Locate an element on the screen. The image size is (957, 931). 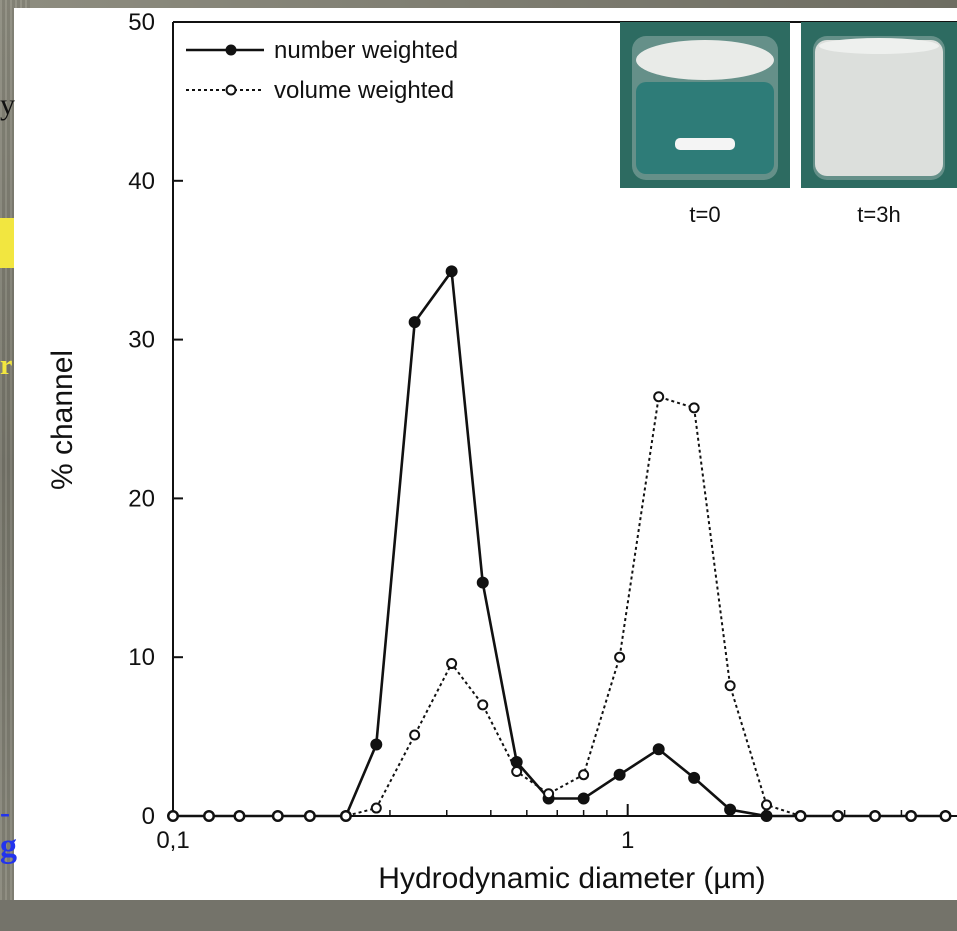
photo-label: t=3h is located at coordinates (878, 214).